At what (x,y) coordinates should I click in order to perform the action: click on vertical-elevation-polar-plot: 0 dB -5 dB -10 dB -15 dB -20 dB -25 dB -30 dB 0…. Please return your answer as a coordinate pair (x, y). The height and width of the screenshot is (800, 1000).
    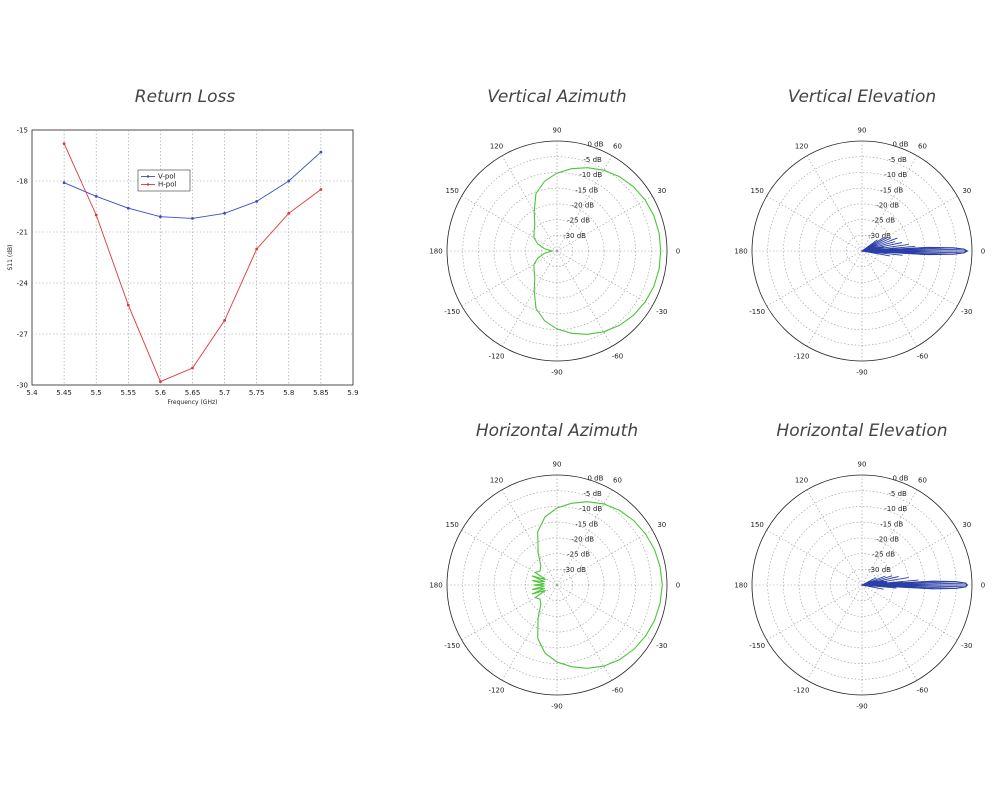
    Looking at the image, I should click on (859, 252).